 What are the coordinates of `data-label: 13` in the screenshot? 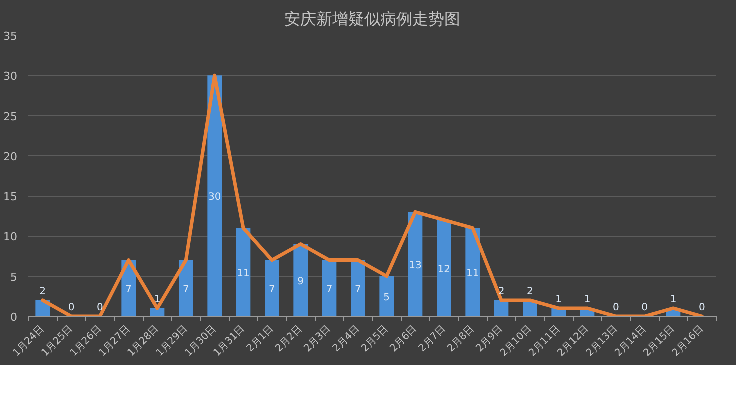 It's located at (415, 266).